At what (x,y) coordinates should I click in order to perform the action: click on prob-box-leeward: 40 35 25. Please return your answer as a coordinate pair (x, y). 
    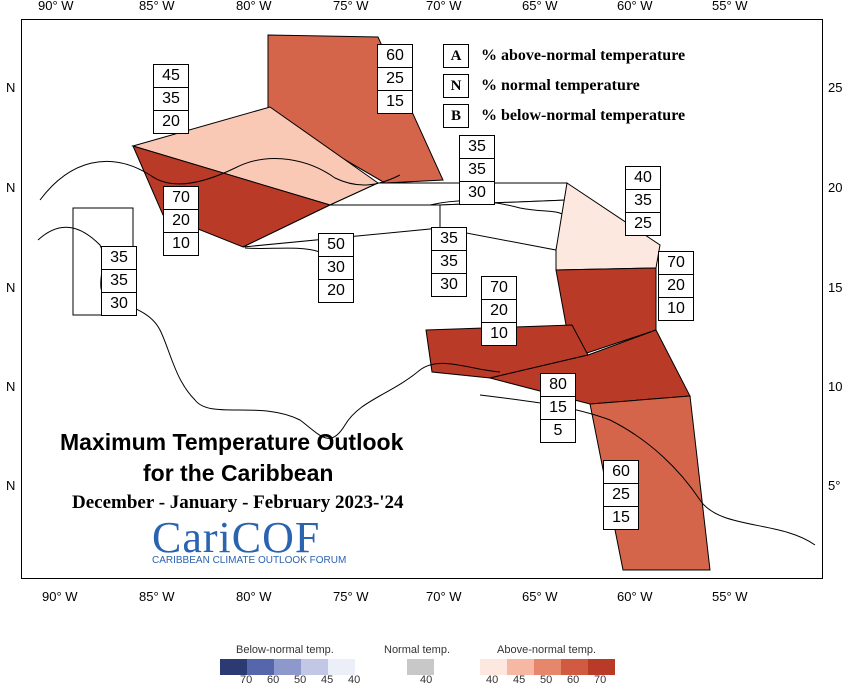
    Looking at the image, I should click on (643, 201).